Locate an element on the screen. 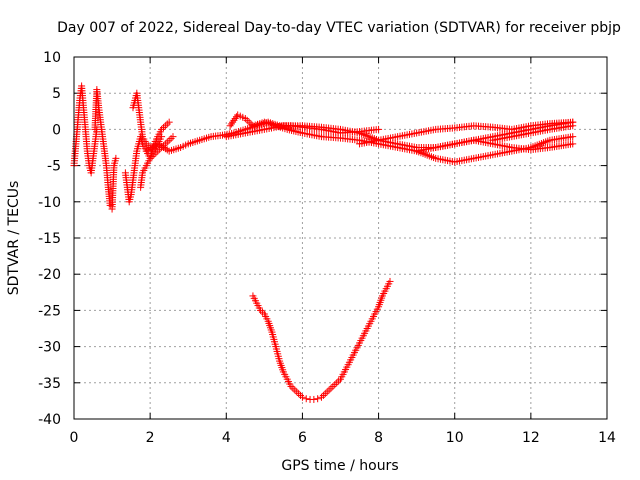 Image resolution: width=640 pixels, height=480 pixels. y-tick-label: -25 is located at coordinates (49, 311).